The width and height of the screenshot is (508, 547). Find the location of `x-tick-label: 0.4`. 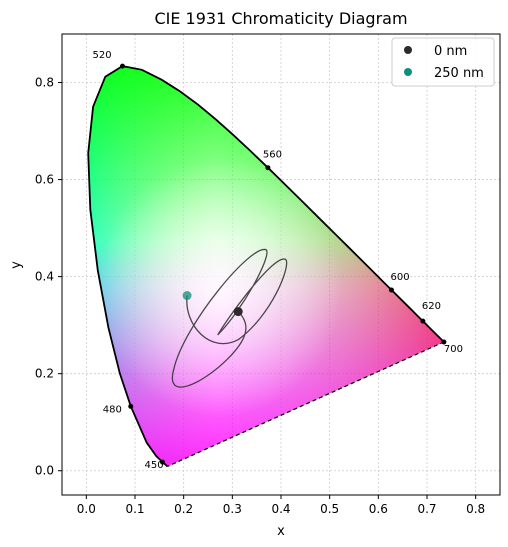

x-tick-label: 0.4 is located at coordinates (280, 509).